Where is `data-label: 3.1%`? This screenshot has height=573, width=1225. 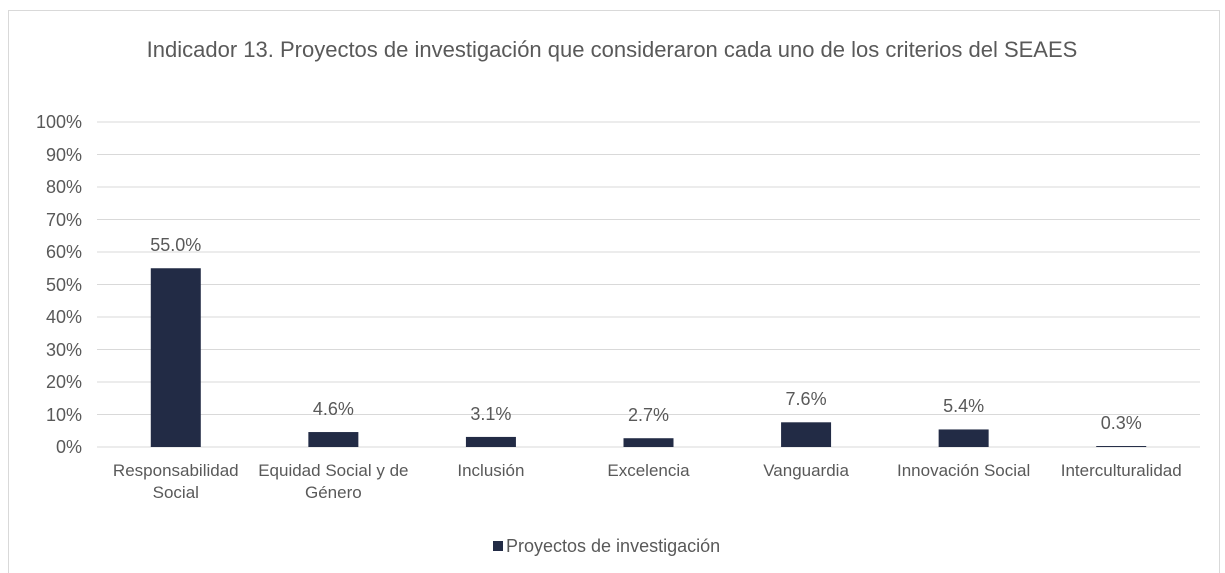
data-label: 3.1% is located at coordinates (491, 413).